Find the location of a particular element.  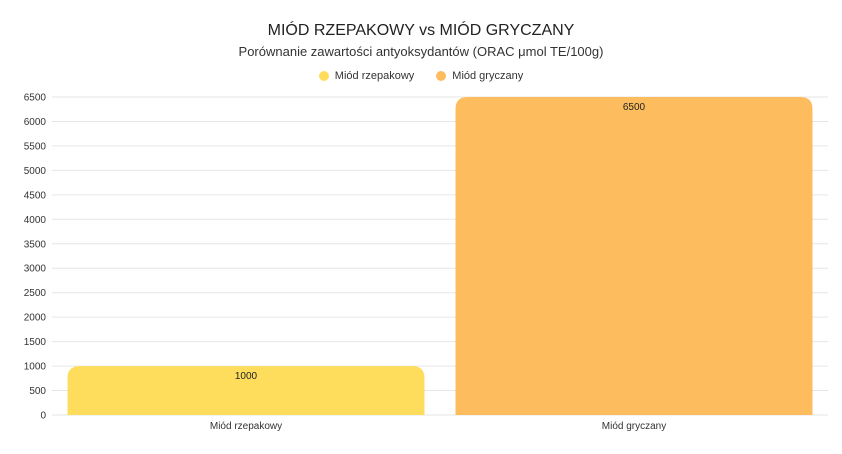

y-tick-label: 3000 is located at coordinates (35, 269).